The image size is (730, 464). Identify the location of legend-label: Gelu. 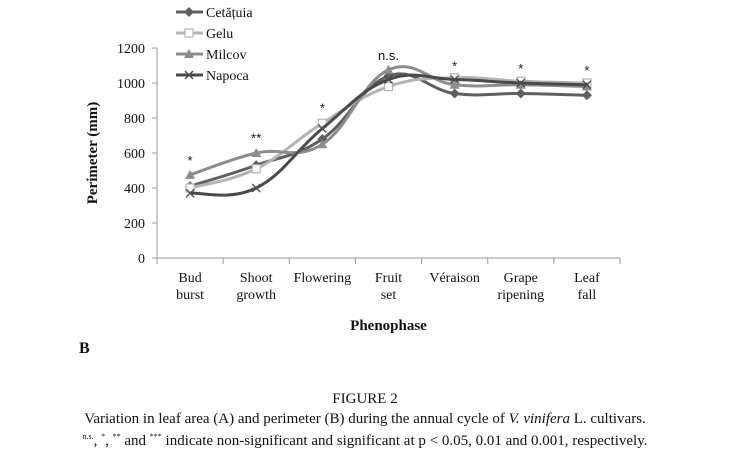
(219, 34).